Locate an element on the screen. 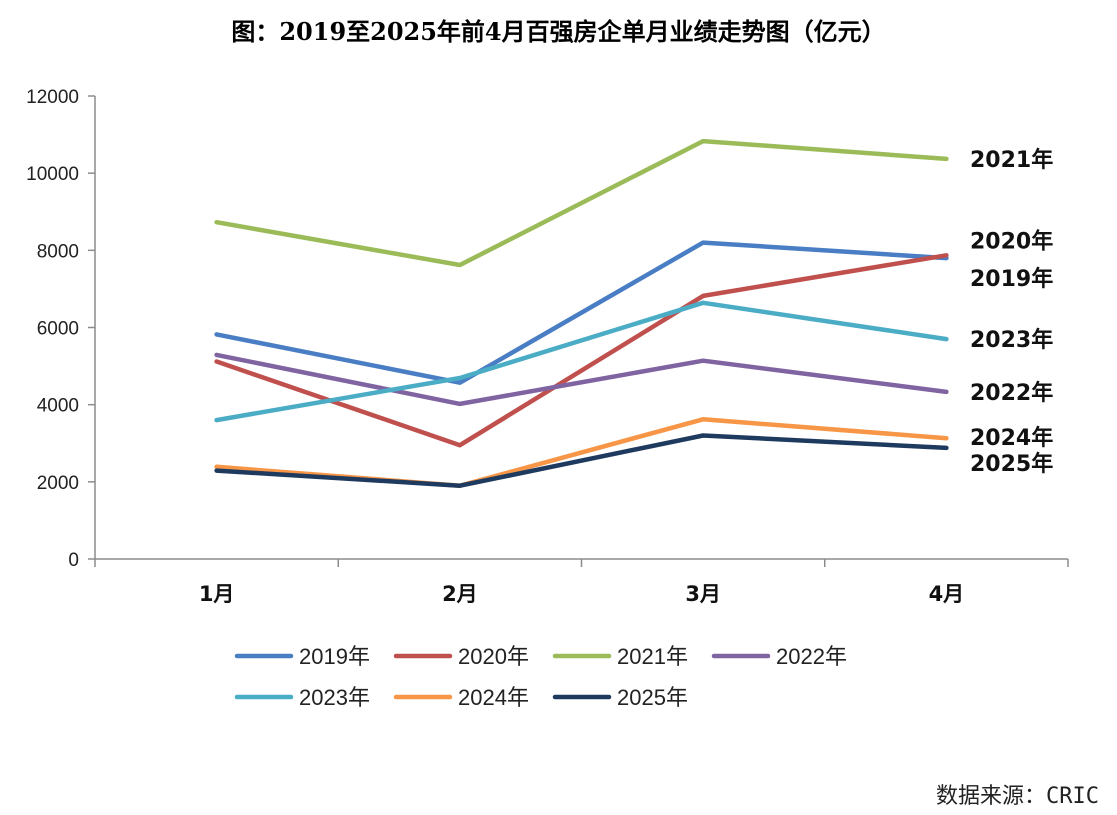 This screenshot has width=1117, height=815. chart-title: 图：2019至2025年前4月百强房企单月业绩走势图（亿元） is located at coordinates (558, 31).